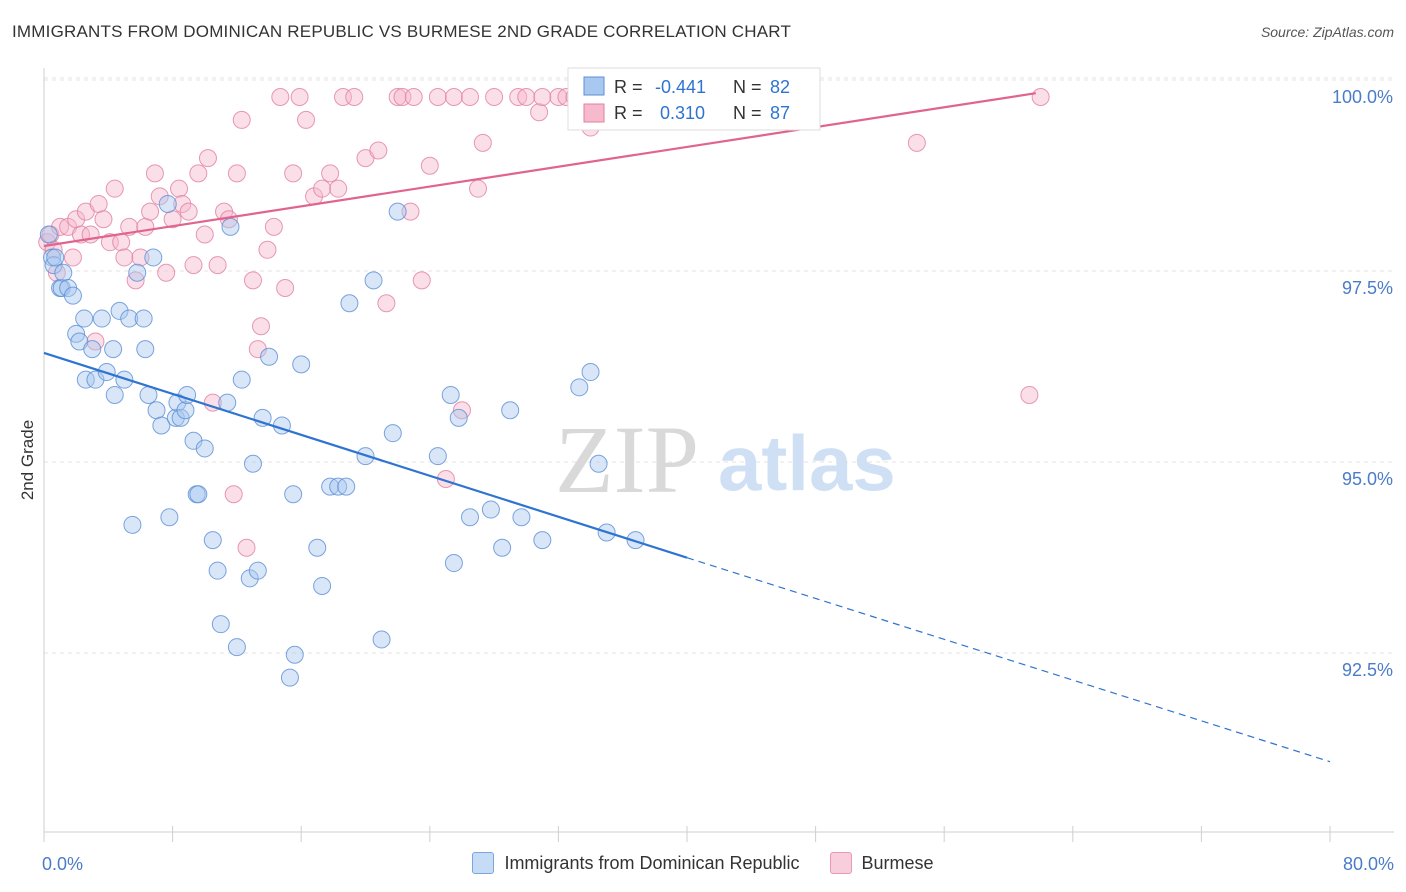 Image resolution: width=1406 pixels, height=892 pixels. I want to click on stats-r-label-1: R =, so click(628, 87).